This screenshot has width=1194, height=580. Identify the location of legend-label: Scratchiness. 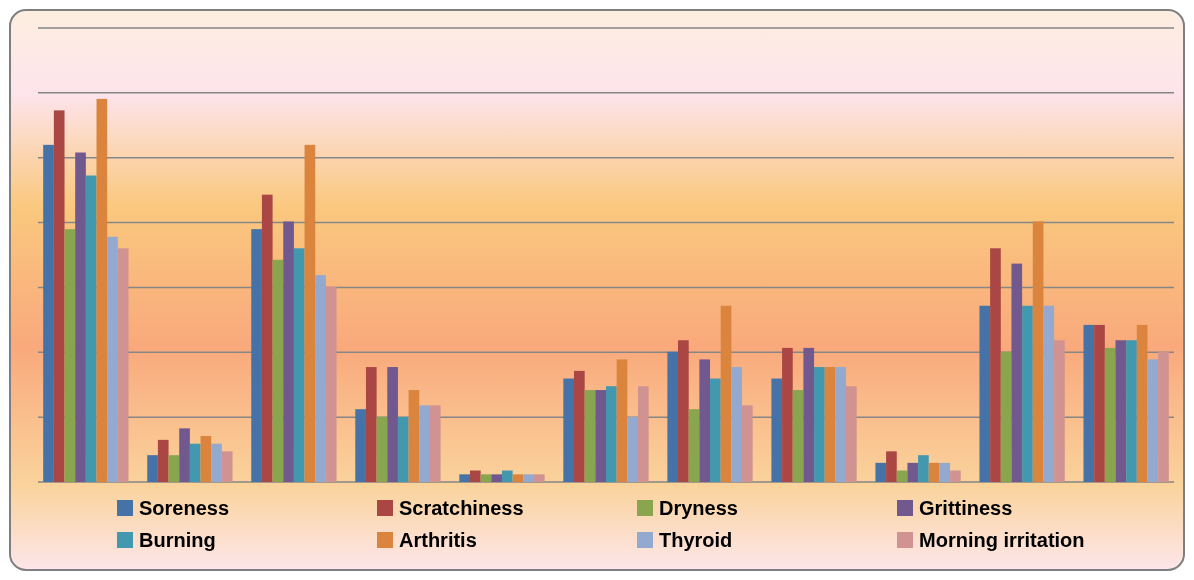
(461, 508).